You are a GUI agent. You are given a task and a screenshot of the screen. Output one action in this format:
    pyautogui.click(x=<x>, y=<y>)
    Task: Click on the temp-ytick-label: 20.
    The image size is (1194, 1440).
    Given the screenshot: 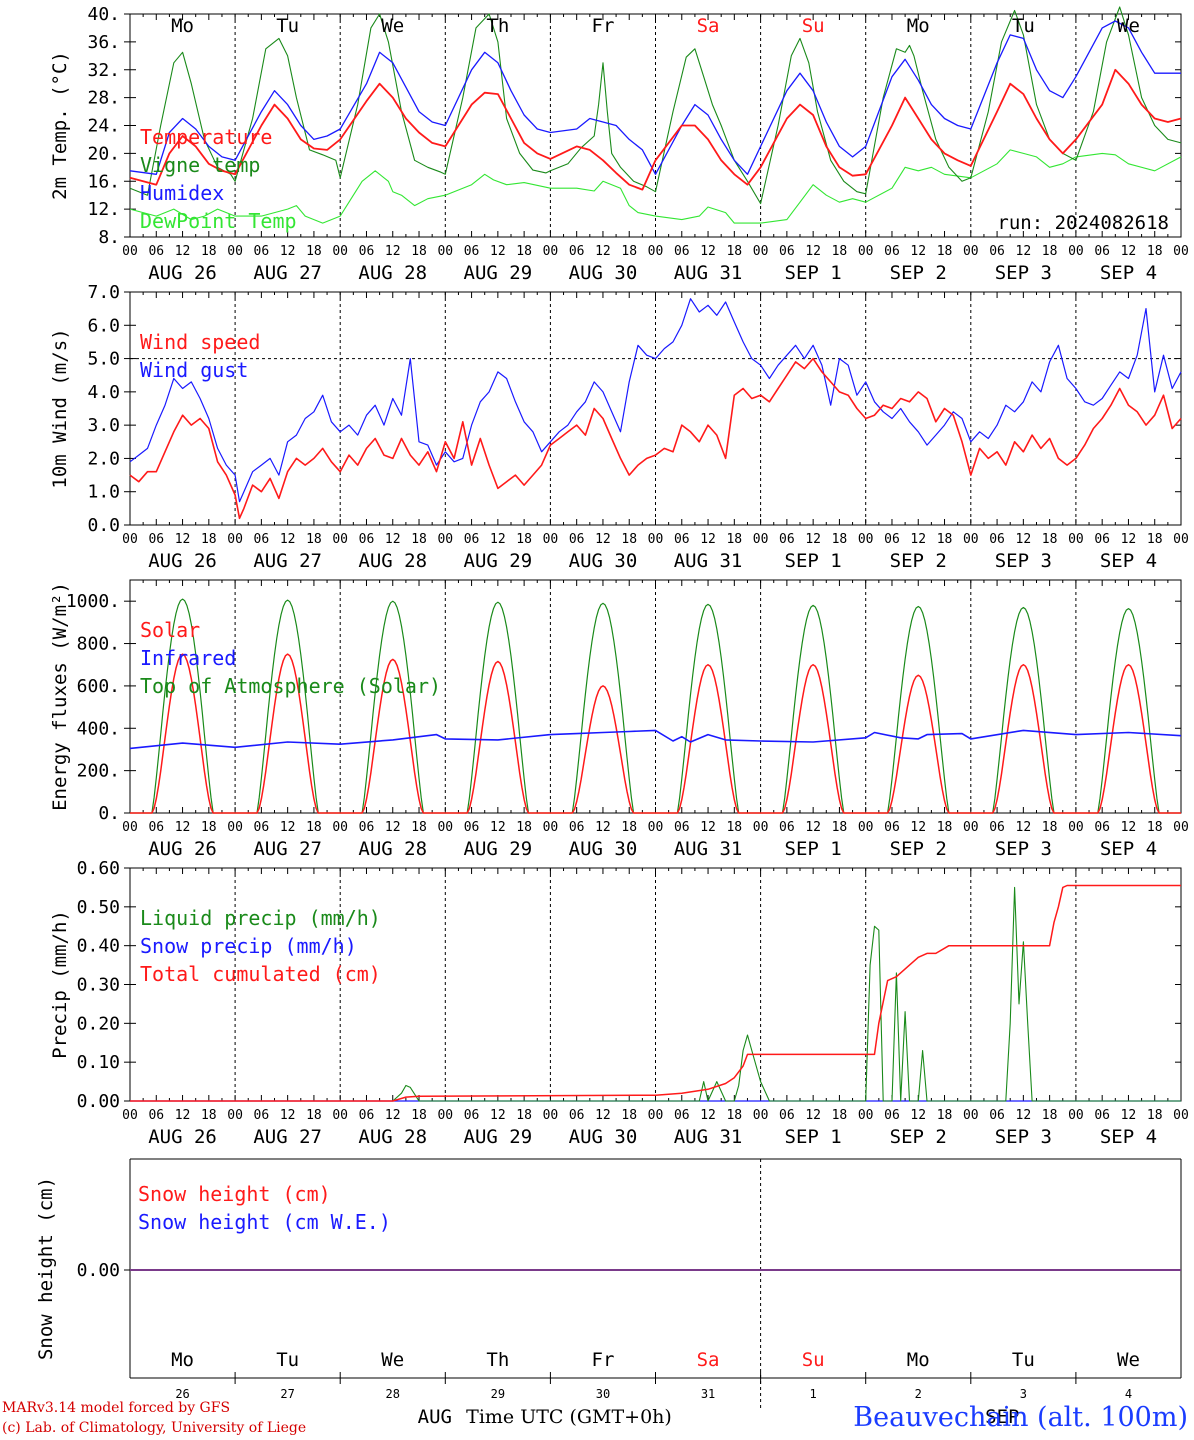 What is the action you would take?
    pyautogui.click(x=103, y=153)
    